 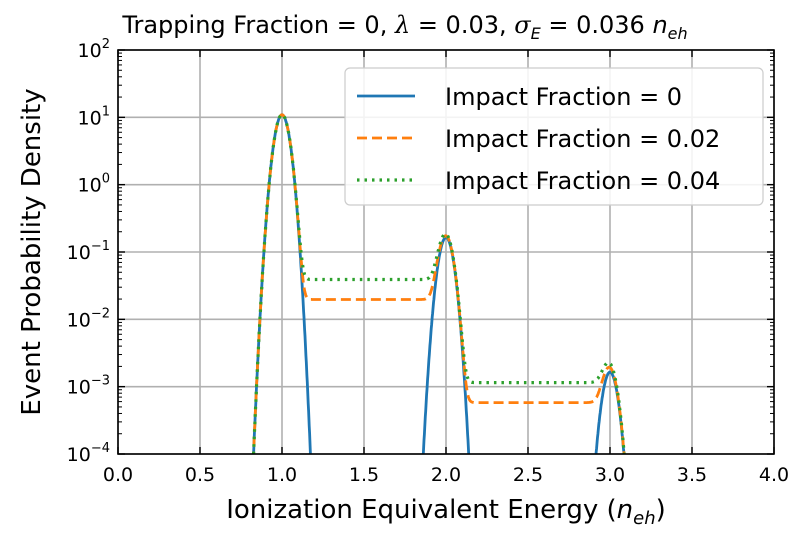 What do you see at coordinates (94, 184) in the screenshot?
I see `y-tick-label: 10⁰` at bounding box center [94, 184].